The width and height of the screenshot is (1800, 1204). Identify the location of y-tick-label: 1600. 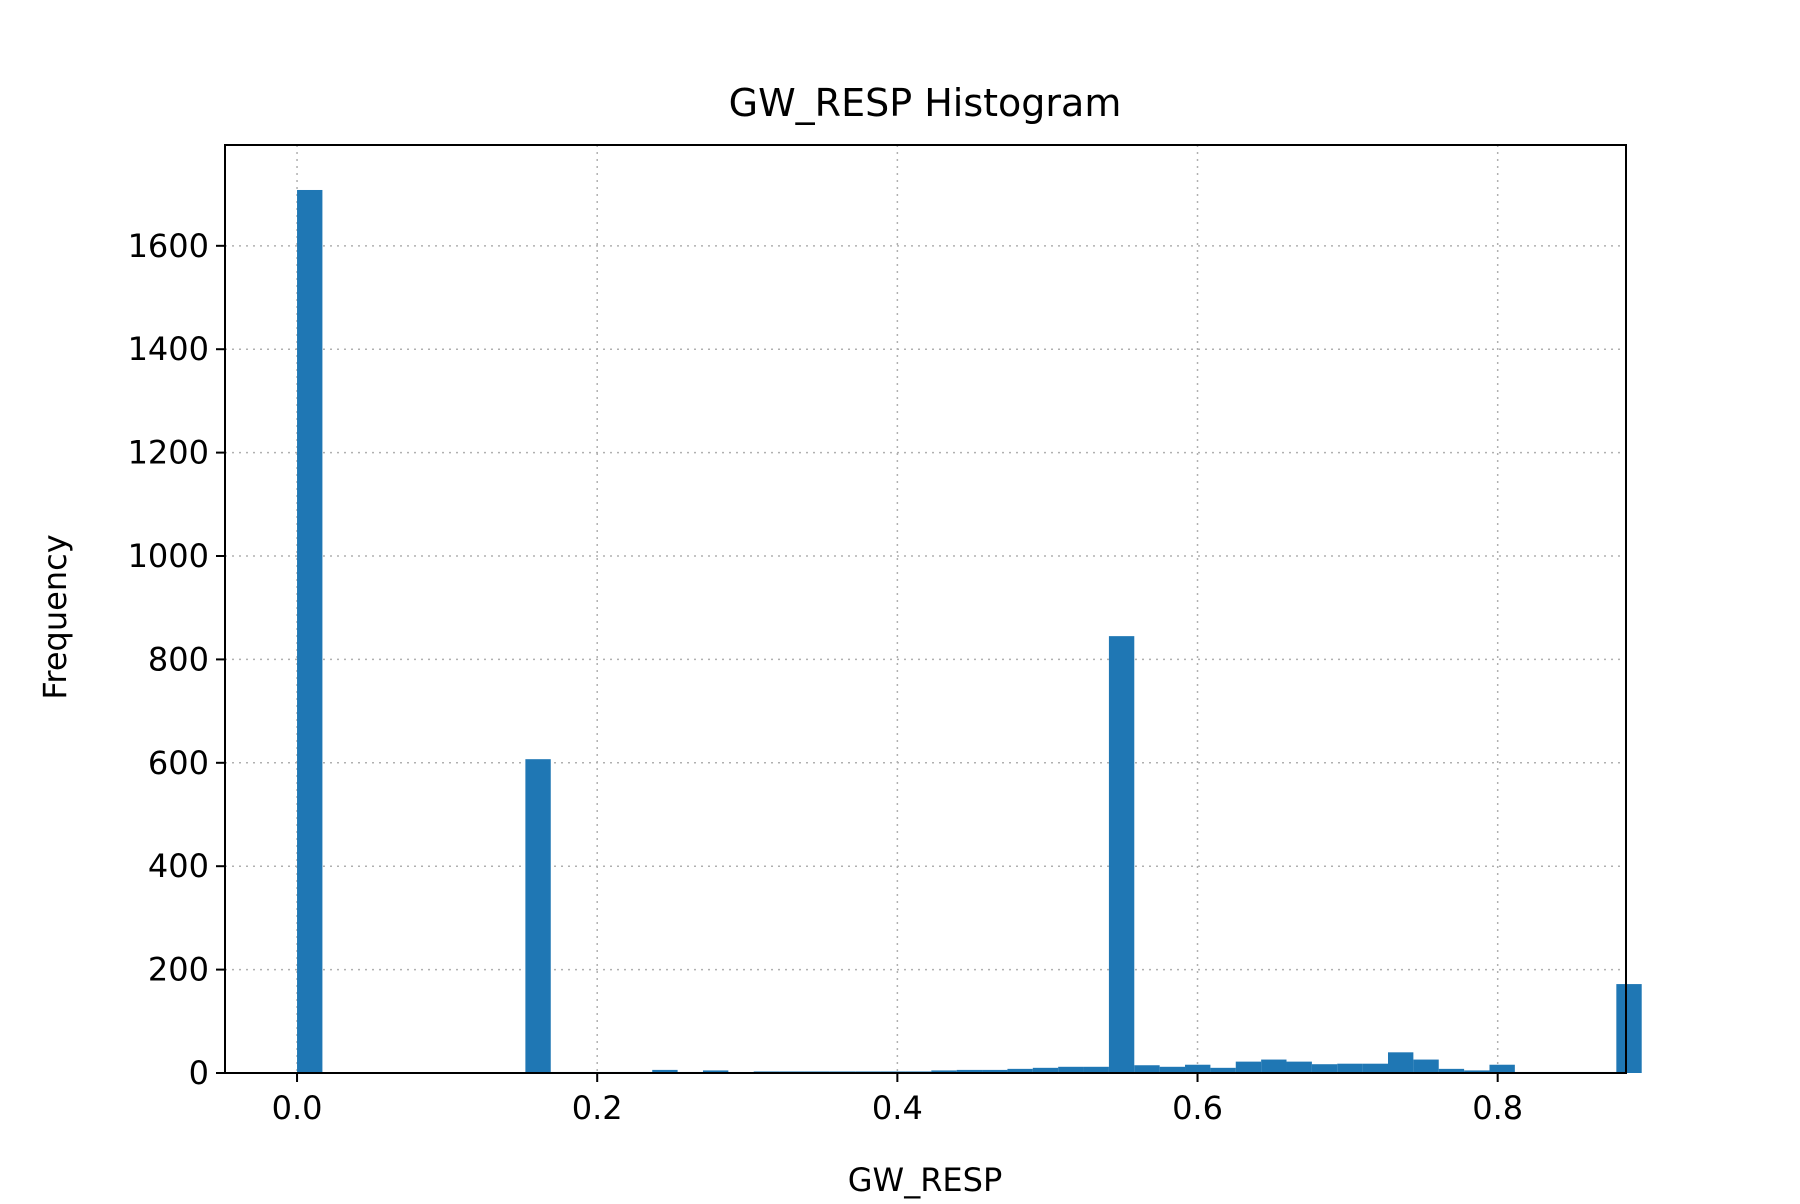
(168, 246).